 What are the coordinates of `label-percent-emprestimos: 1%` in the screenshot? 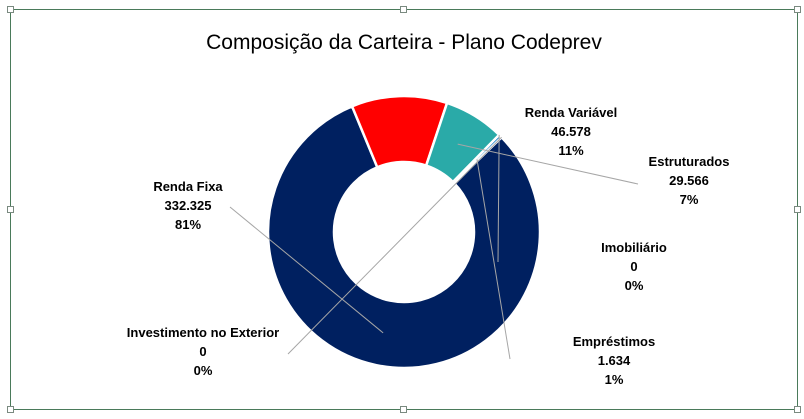 It's located at (614, 379).